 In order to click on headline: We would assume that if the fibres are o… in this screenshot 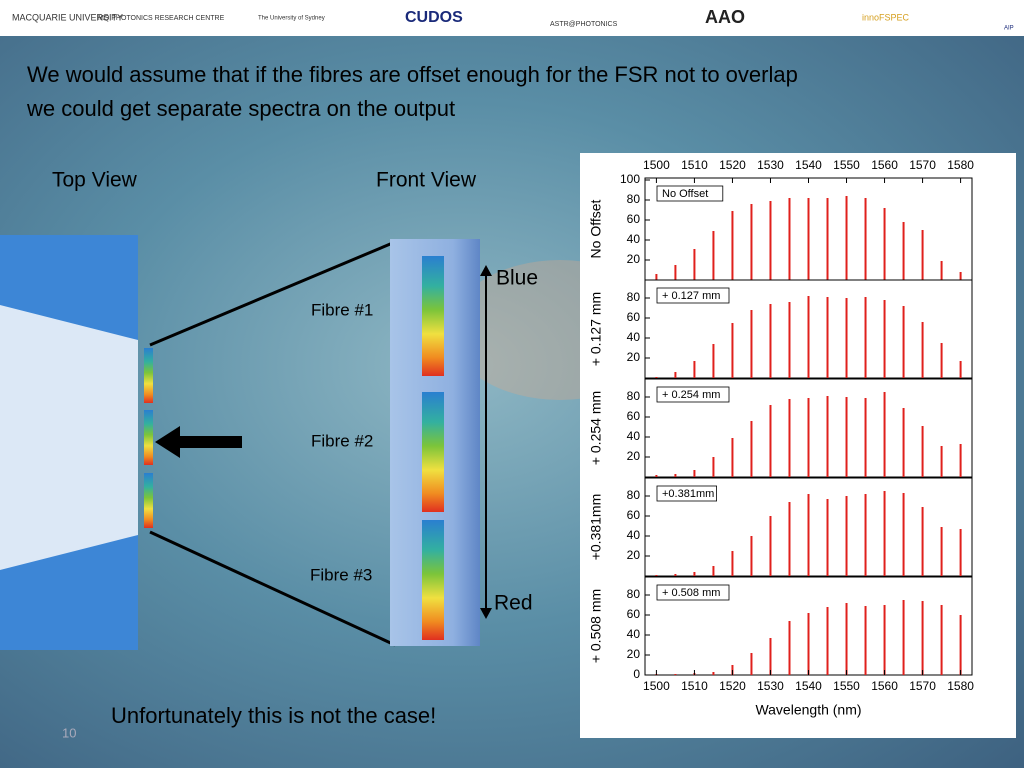, I will do `click(412, 74)`.